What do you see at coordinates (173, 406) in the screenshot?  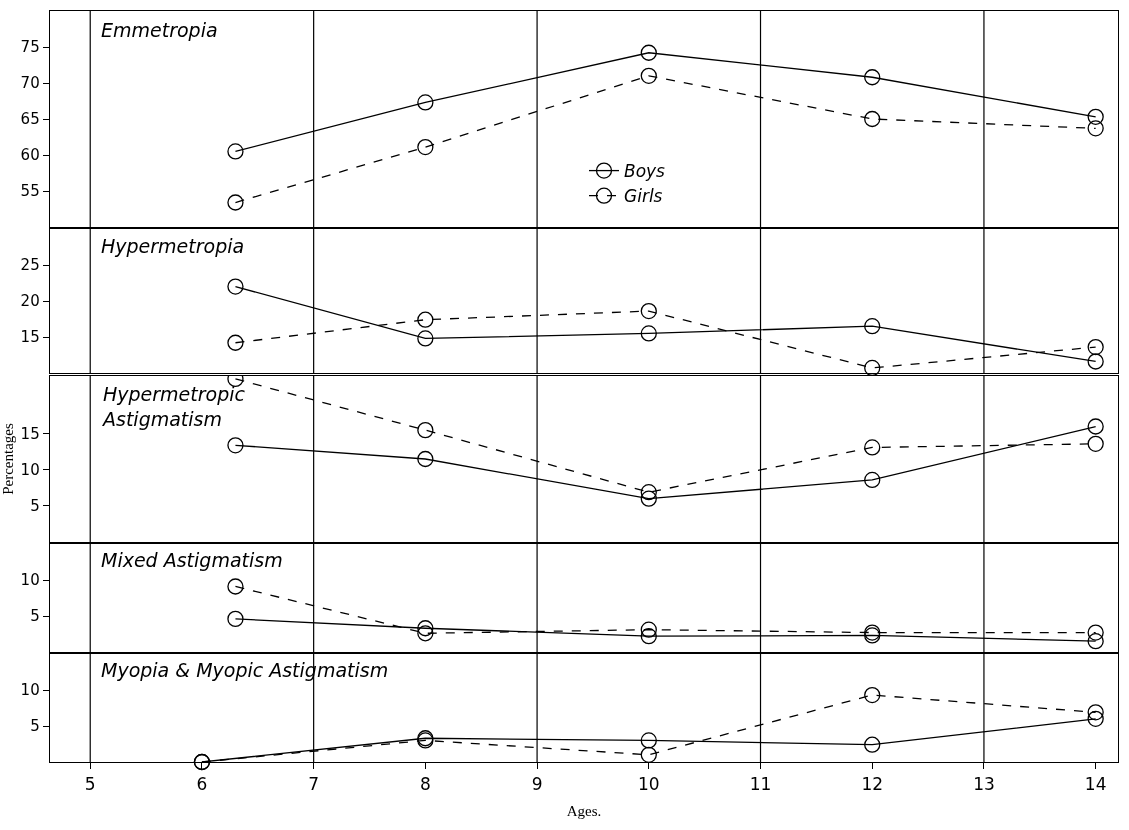 I see `text: Hypermetropic Astigmatism` at bounding box center [173, 406].